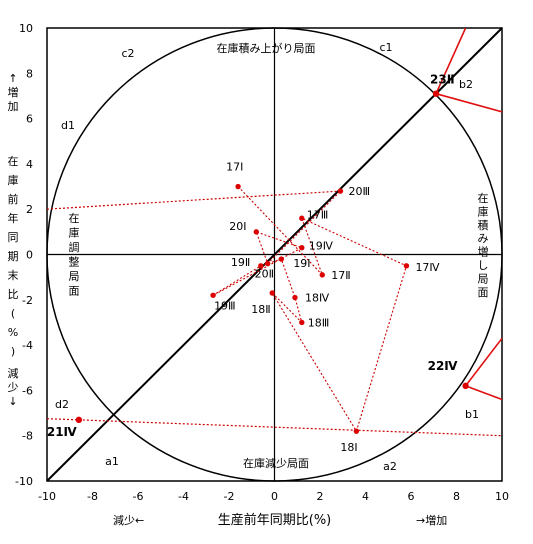 The image size is (533, 544). I want to click on point-label: 22Ⅳ, so click(443, 366).